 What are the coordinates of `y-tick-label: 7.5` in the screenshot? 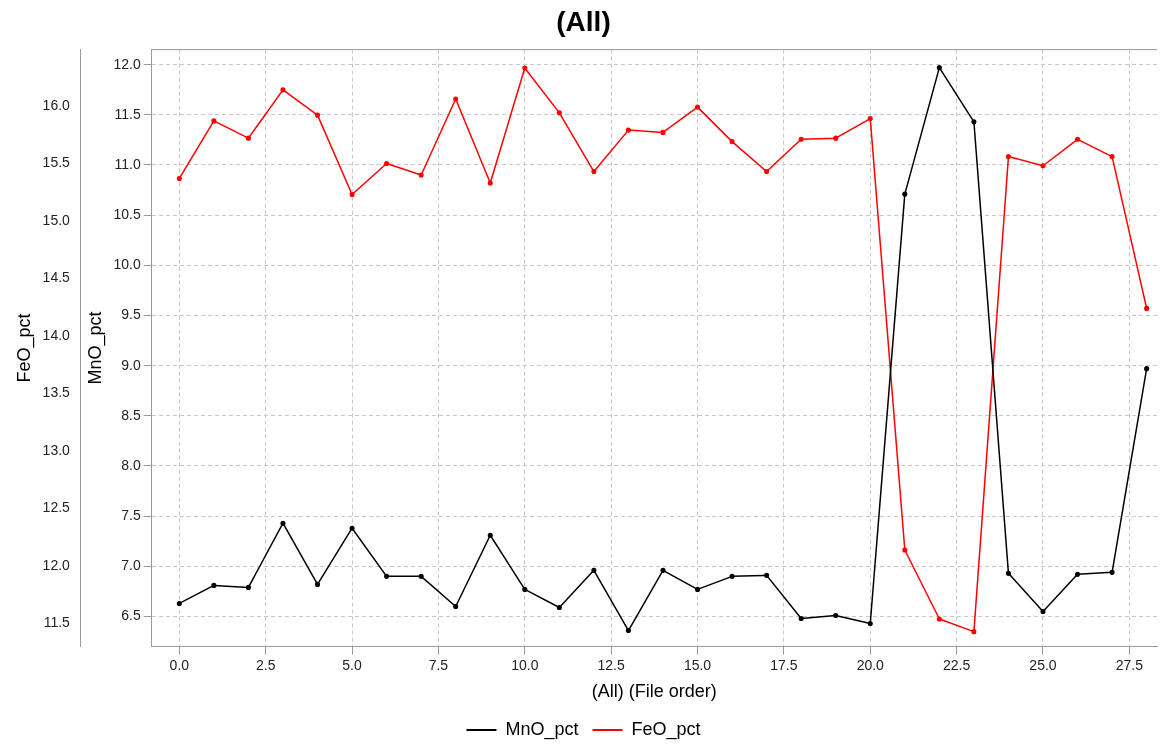 It's located at (131, 515).